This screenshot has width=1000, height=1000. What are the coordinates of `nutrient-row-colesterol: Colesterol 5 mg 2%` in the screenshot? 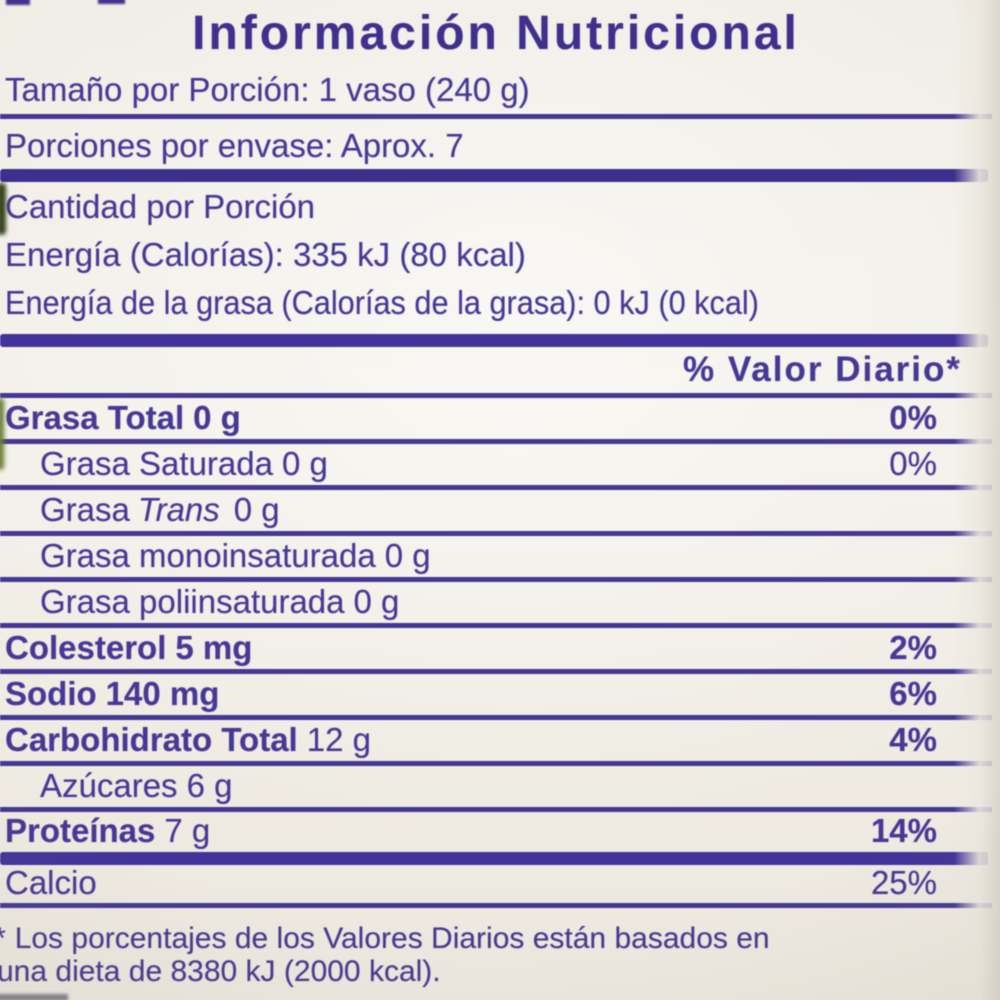 It's located at (496, 651).